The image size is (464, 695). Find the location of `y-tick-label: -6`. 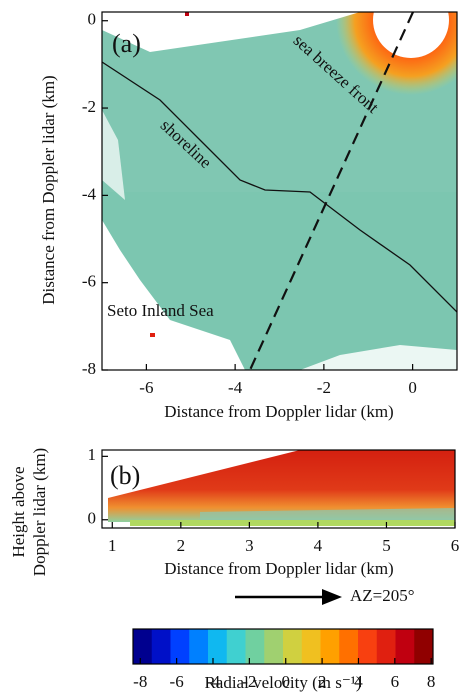

y-tick-label: -6 is located at coordinates (89, 281).